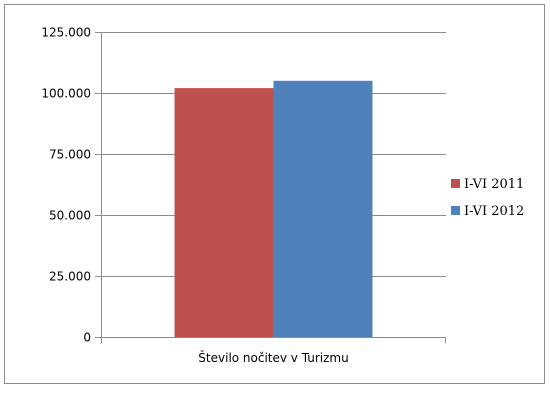 The width and height of the screenshot is (550, 394). I want to click on bar-i-vi-2012, so click(323, 209).